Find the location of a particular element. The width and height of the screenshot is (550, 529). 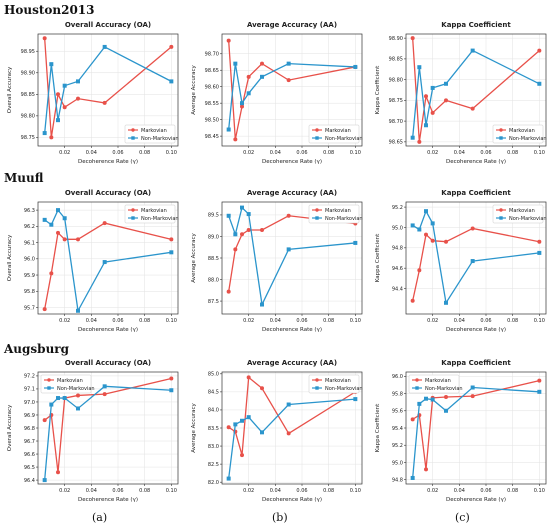

legend: Markovian Non-Markovian is located at coordinates (151, 134).